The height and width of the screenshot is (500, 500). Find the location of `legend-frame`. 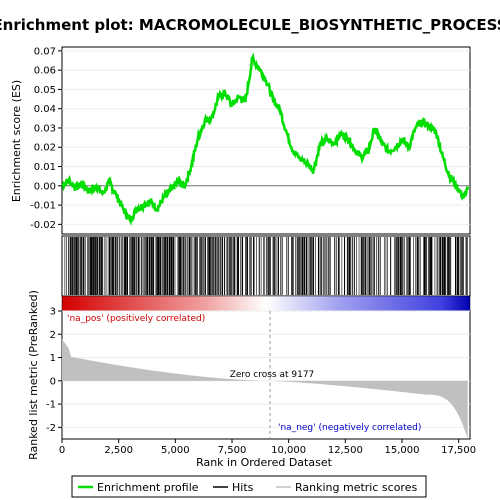

legend-frame is located at coordinates (249, 486).